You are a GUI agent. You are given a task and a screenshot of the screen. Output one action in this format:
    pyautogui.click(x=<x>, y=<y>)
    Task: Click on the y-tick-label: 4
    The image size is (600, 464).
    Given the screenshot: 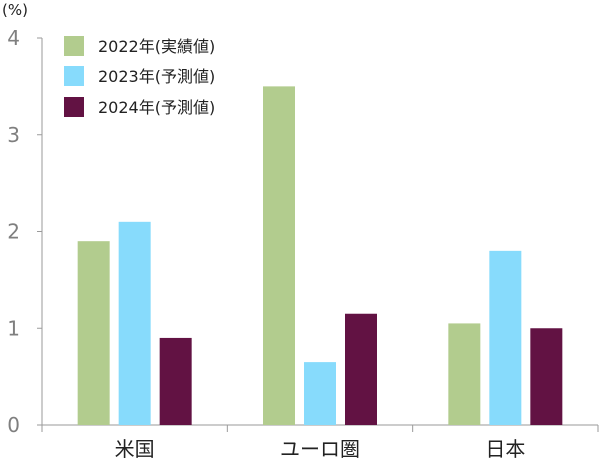 What is the action you would take?
    pyautogui.click(x=13, y=38)
    